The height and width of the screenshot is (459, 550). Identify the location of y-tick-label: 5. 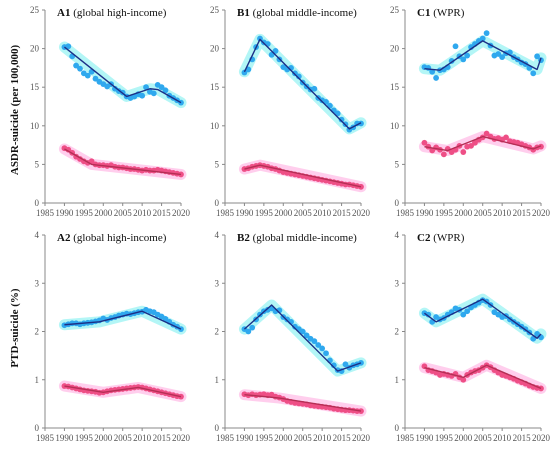
(397, 164).